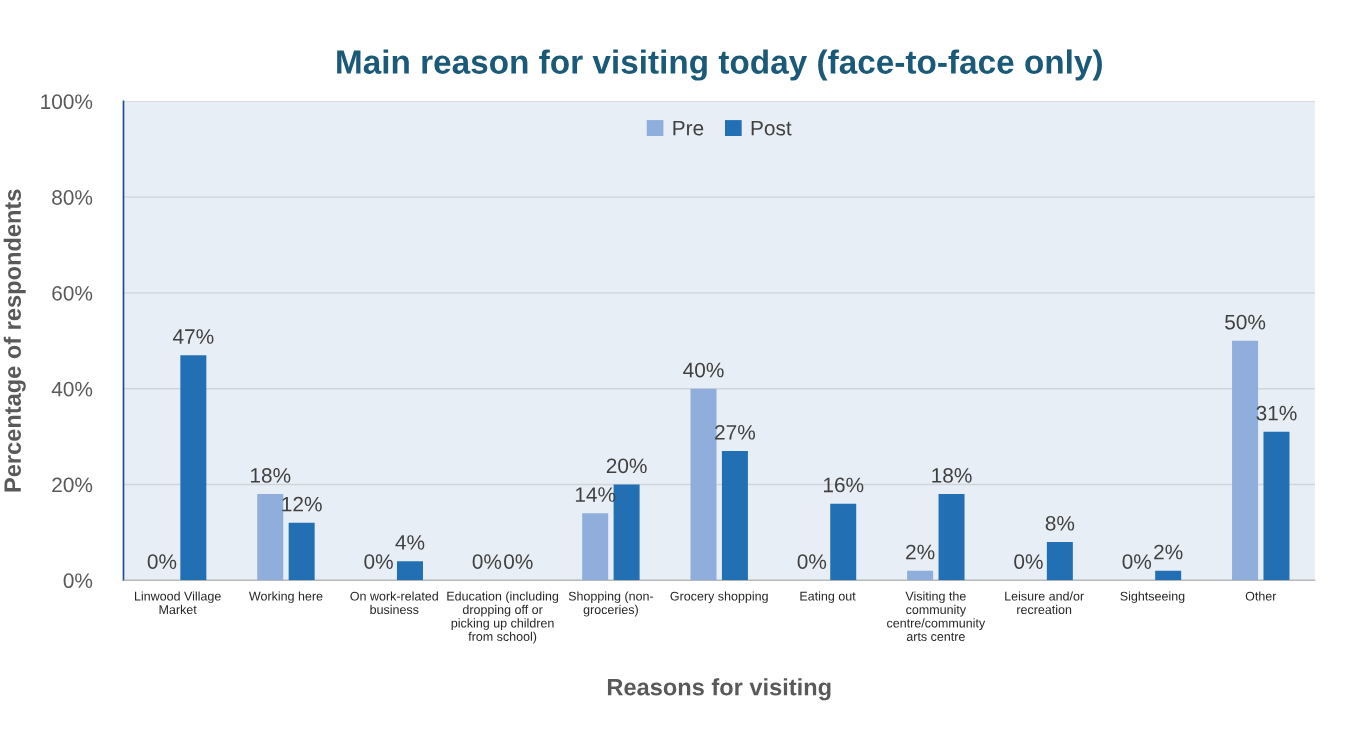  I want to click on data-label: 8%, so click(1060, 523).